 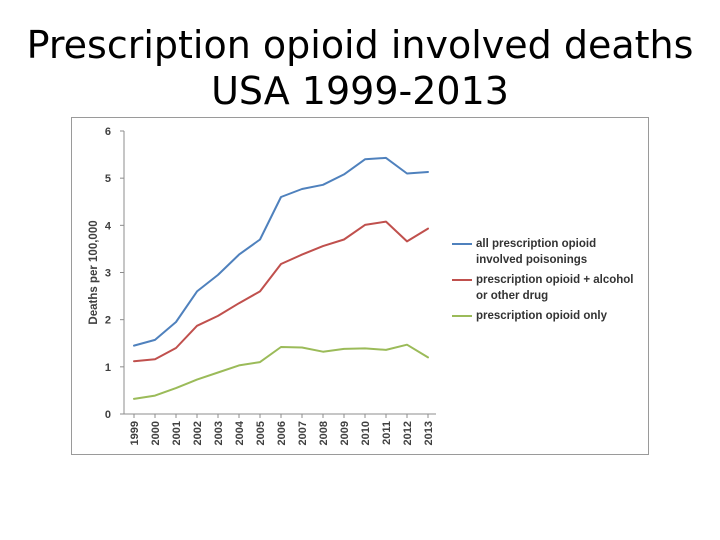 I want to click on legend-swatch-opioid-only, so click(x=462, y=316).